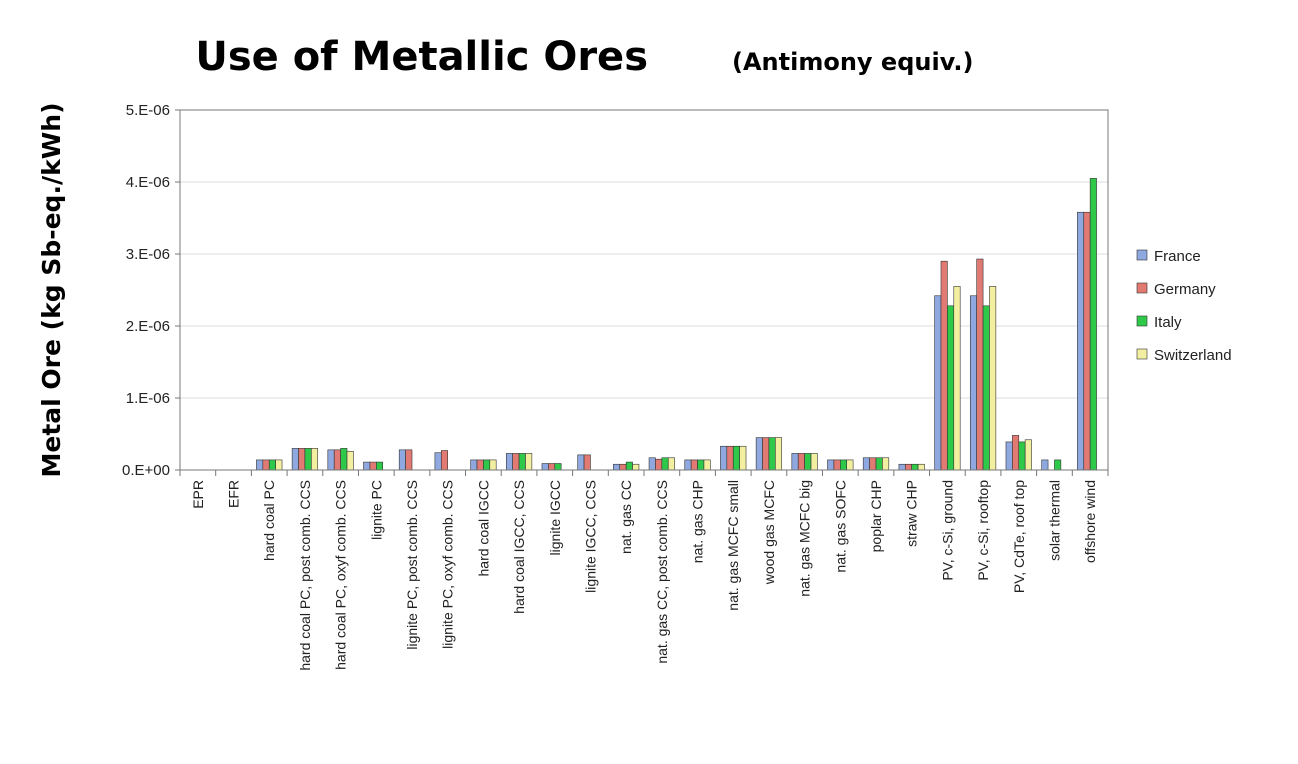 The height and width of the screenshot is (764, 1298). I want to click on y-tick-label: 5.E-06, so click(148, 110).